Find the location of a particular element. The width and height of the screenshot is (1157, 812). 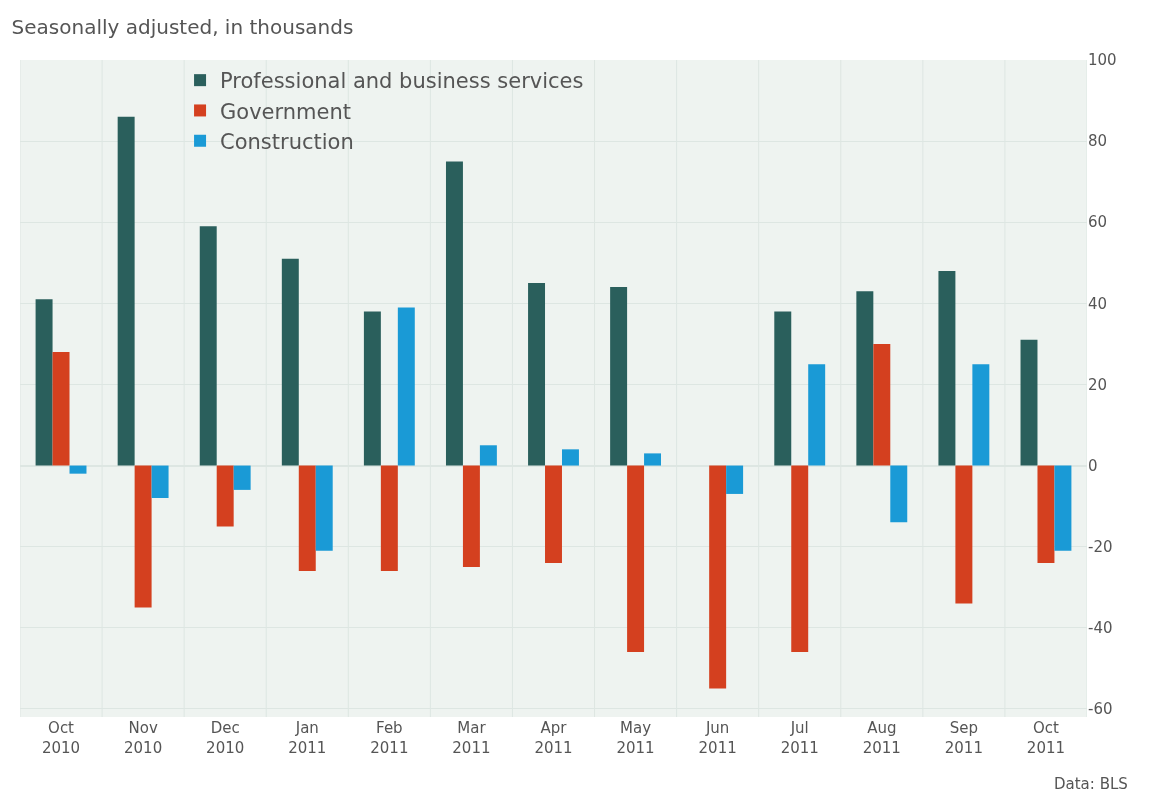

x-tick-label: Mar 2011 is located at coordinates (471, 738).